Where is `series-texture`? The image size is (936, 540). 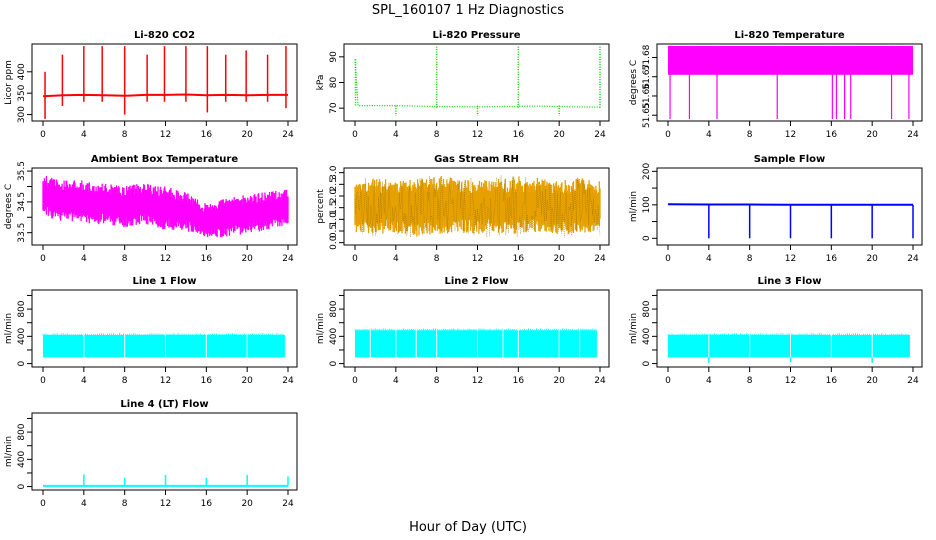
series-texture is located at coordinates (477, 206).